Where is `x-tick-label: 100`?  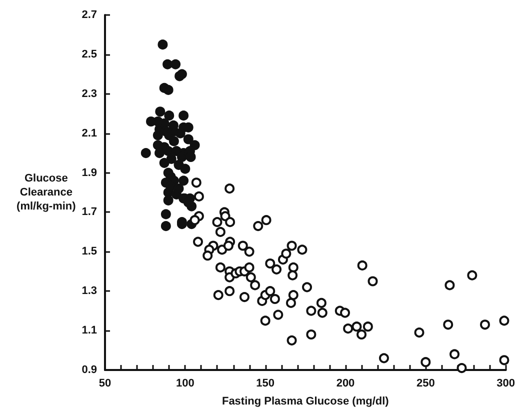
x-tick-label: 100 is located at coordinates (185, 384).